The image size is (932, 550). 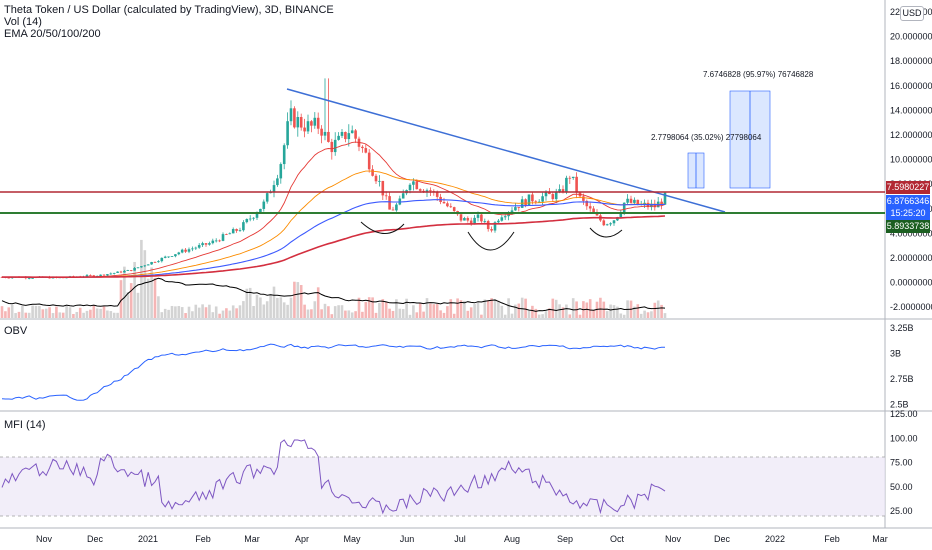 What do you see at coordinates (908, 213) in the screenshot?
I see `countdown-tag: 15:25:20` at bounding box center [908, 213].